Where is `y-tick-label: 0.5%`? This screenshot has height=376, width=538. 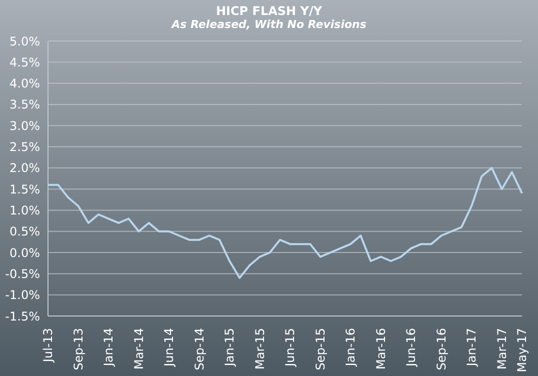
y-tick-label: 0.5% is located at coordinates (25, 231).